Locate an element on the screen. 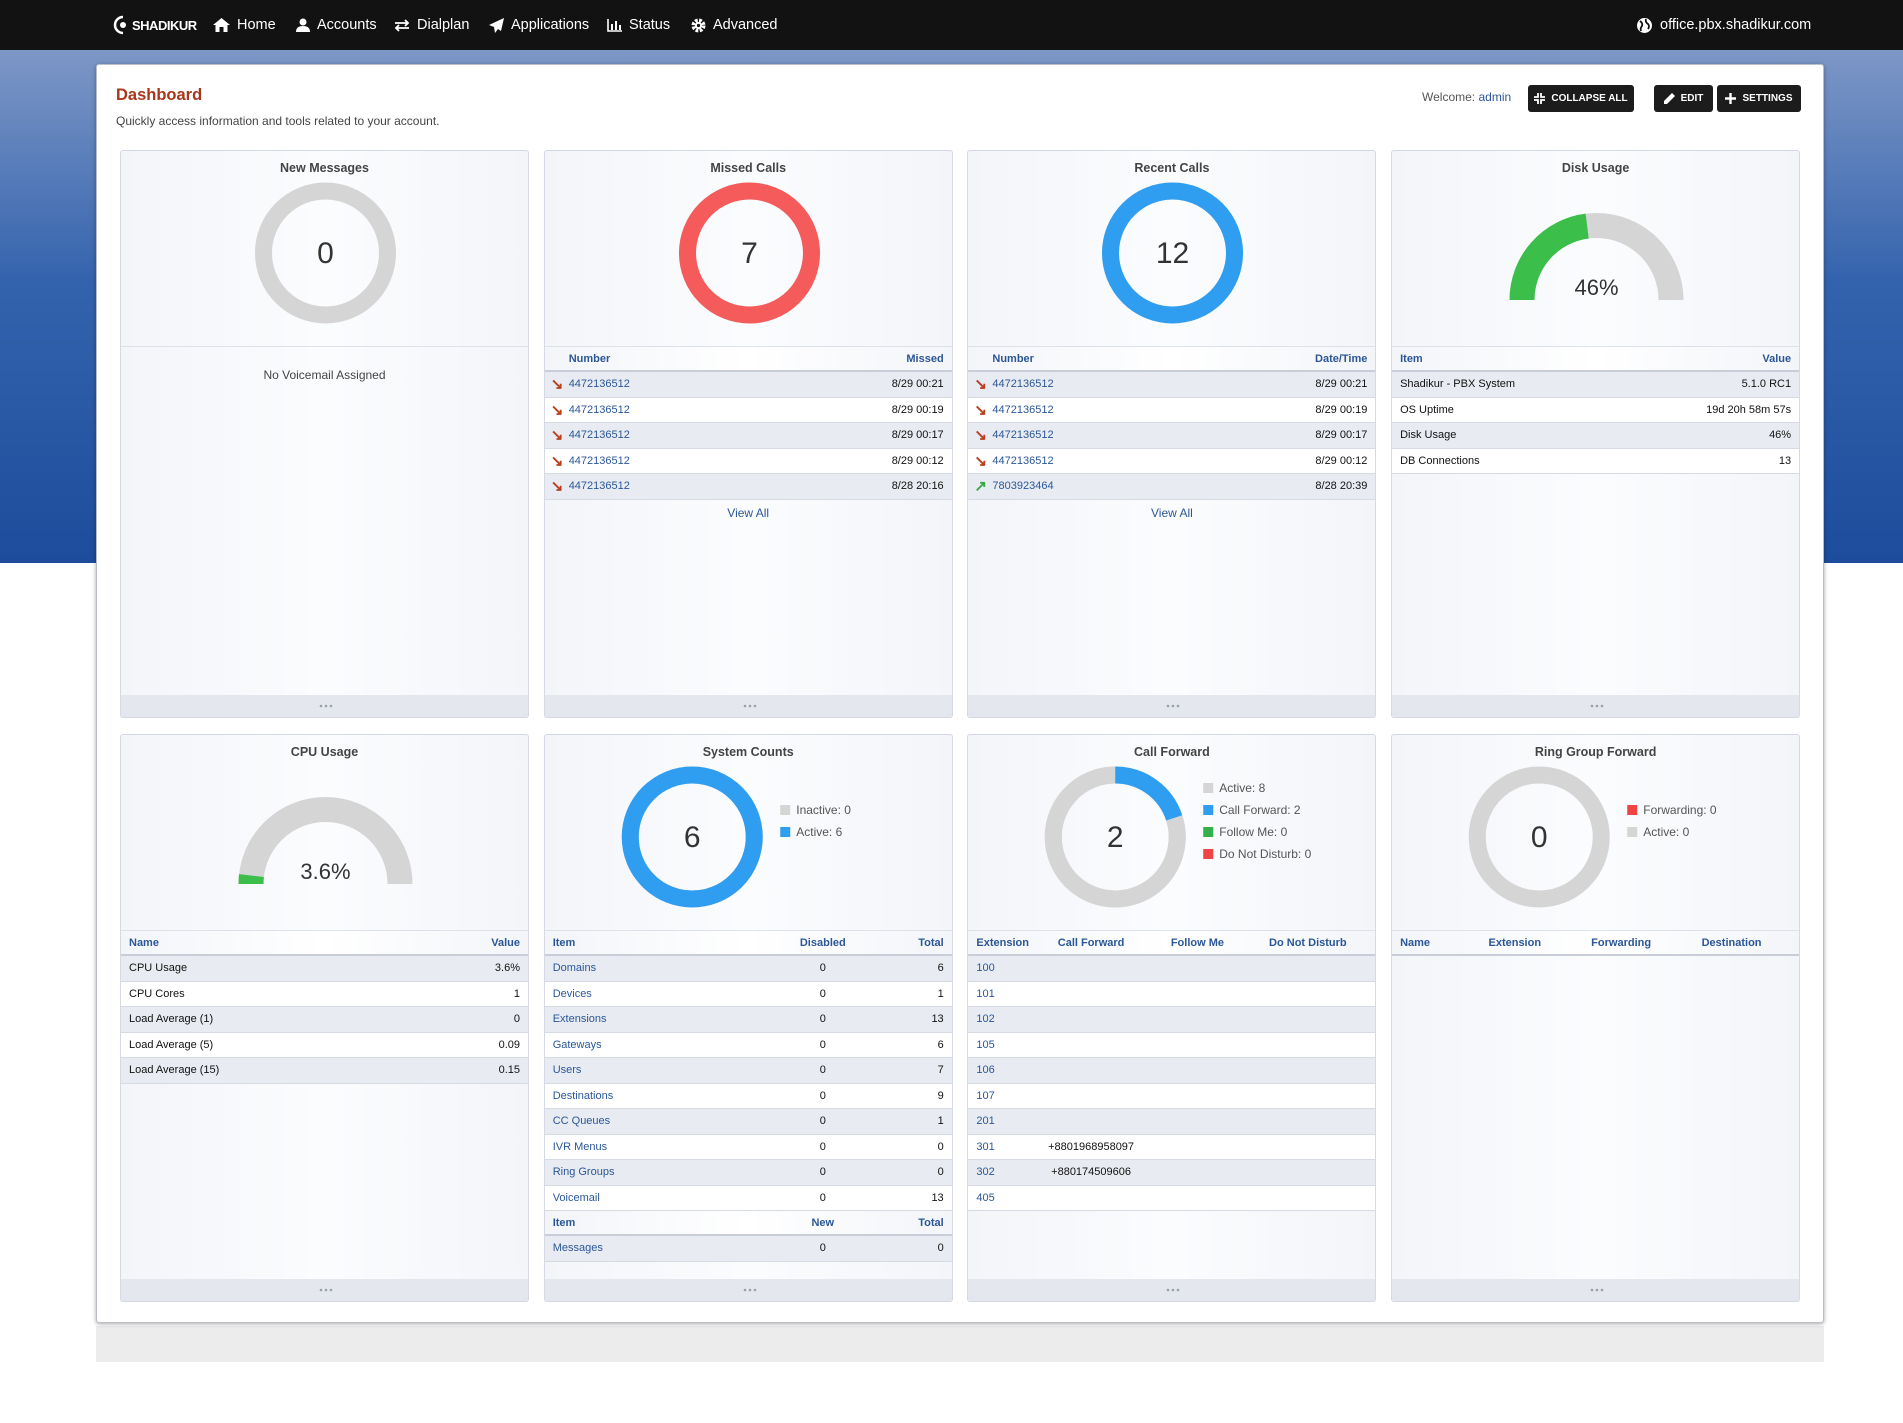 The height and width of the screenshot is (1423, 1903). row-label: 102 is located at coordinates (985, 1019).